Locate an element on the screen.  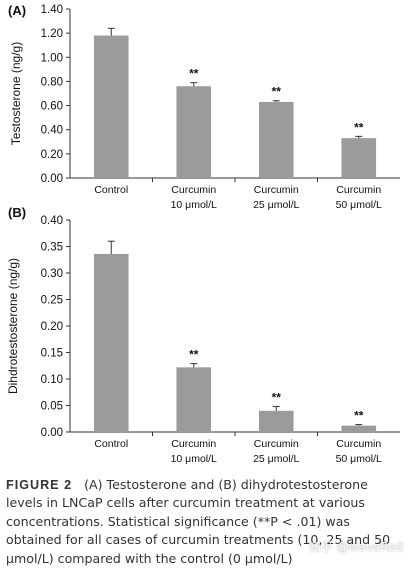
y-tick-label: 0.30 is located at coordinates (52, 274).